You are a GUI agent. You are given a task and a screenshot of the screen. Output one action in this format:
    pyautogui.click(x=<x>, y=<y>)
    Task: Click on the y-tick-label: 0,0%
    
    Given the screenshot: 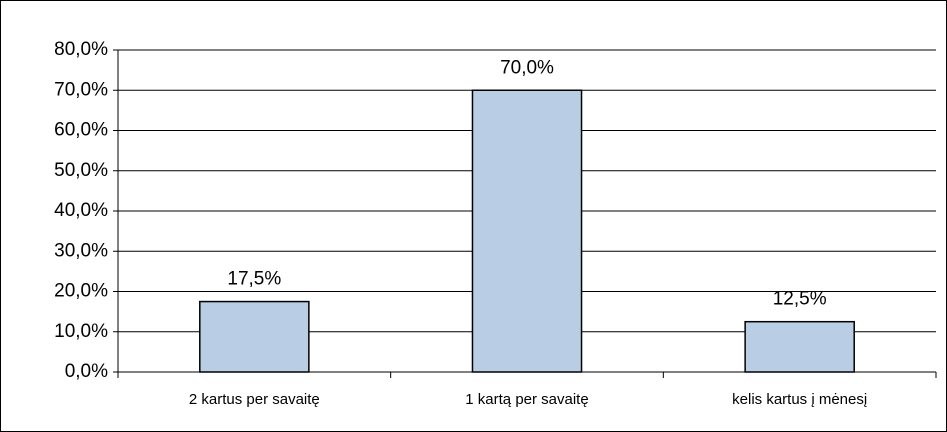 What is the action you would take?
    pyautogui.click(x=86, y=371)
    